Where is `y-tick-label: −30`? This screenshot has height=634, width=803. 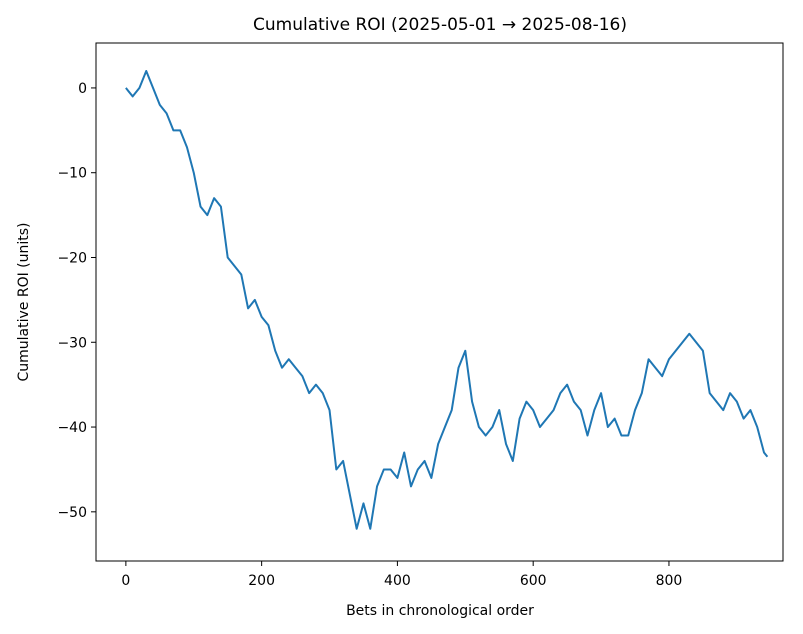 y-tick-label: −30 is located at coordinates (72, 343).